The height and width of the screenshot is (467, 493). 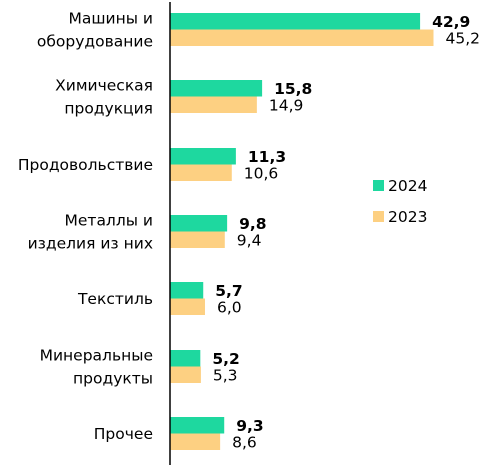 I want to click on category-label-0-0: Машины и, so click(x=110, y=19).